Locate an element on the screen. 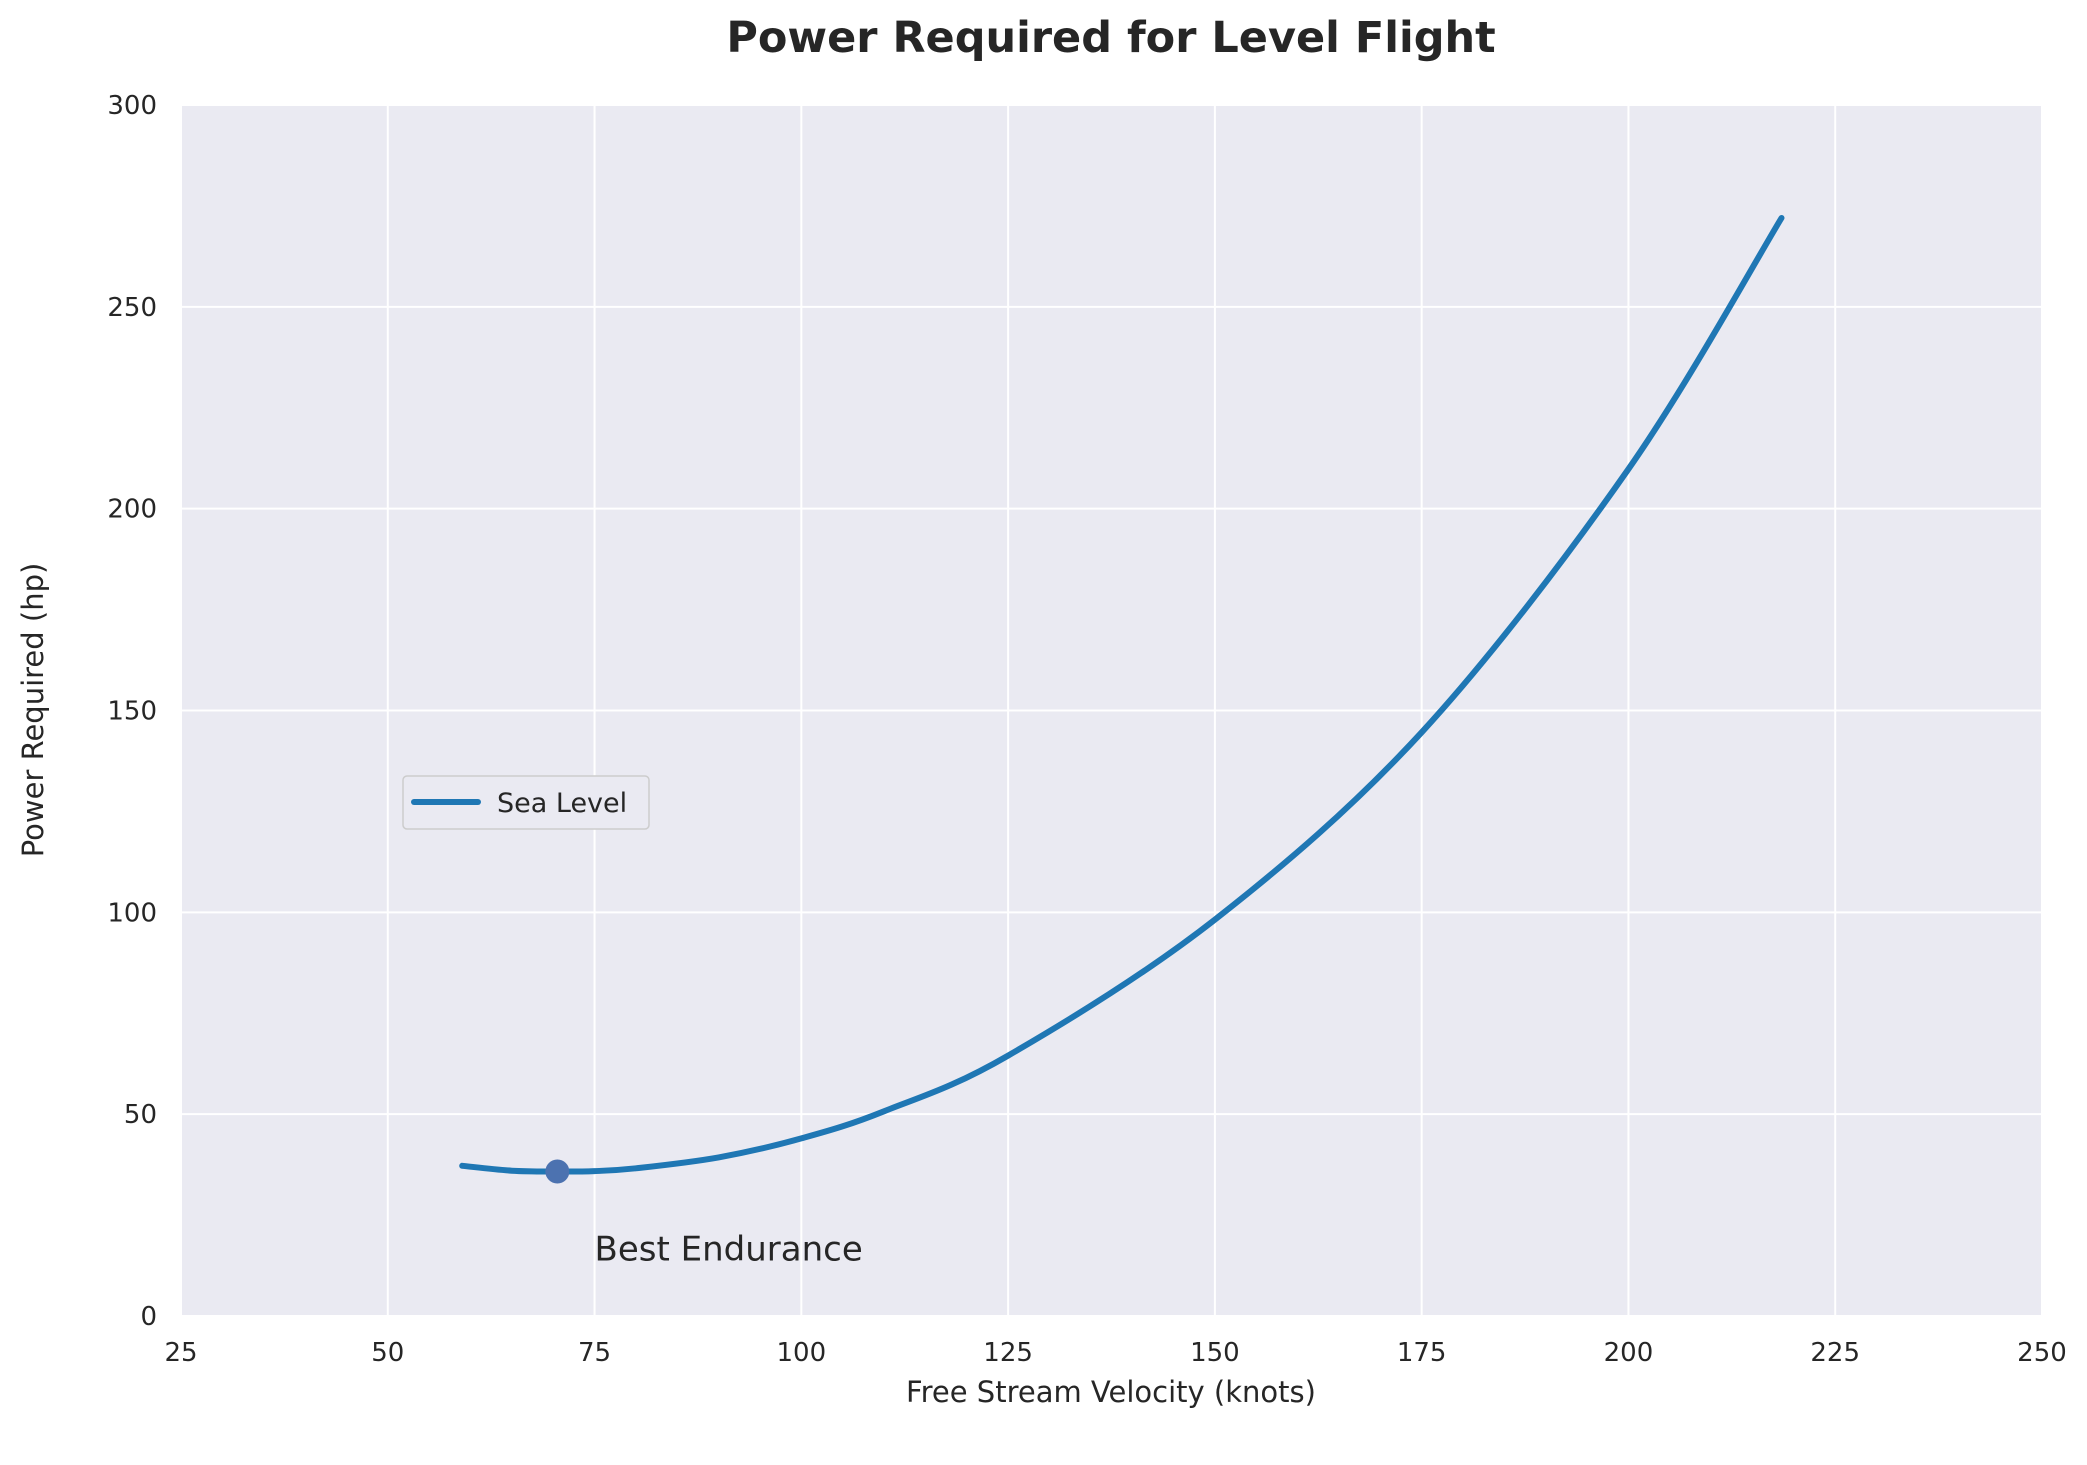 This screenshot has height=1465, width=2087. best-endurance-marker is located at coordinates (557, 1171).